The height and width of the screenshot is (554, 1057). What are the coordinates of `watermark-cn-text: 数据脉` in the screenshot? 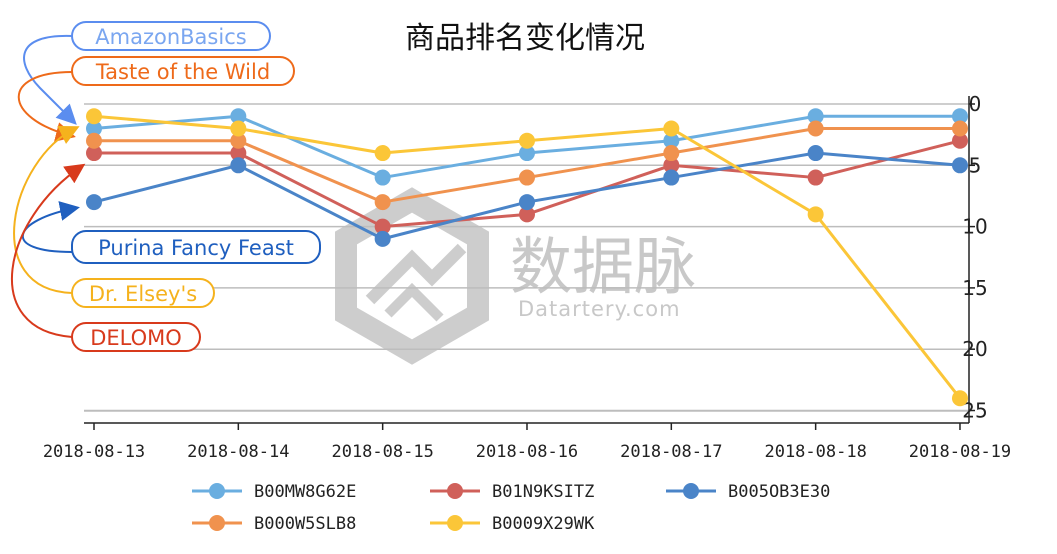 It's located at (603, 266).